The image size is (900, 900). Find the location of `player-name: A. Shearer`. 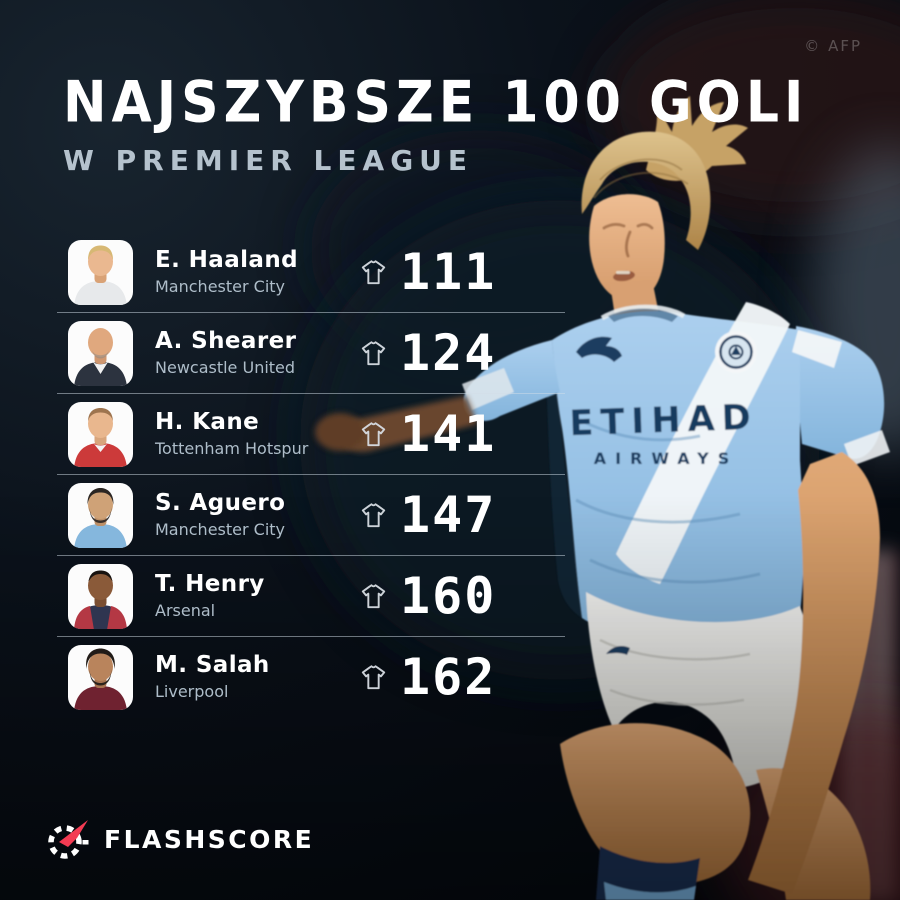

player-name: A. Shearer is located at coordinates (226, 340).